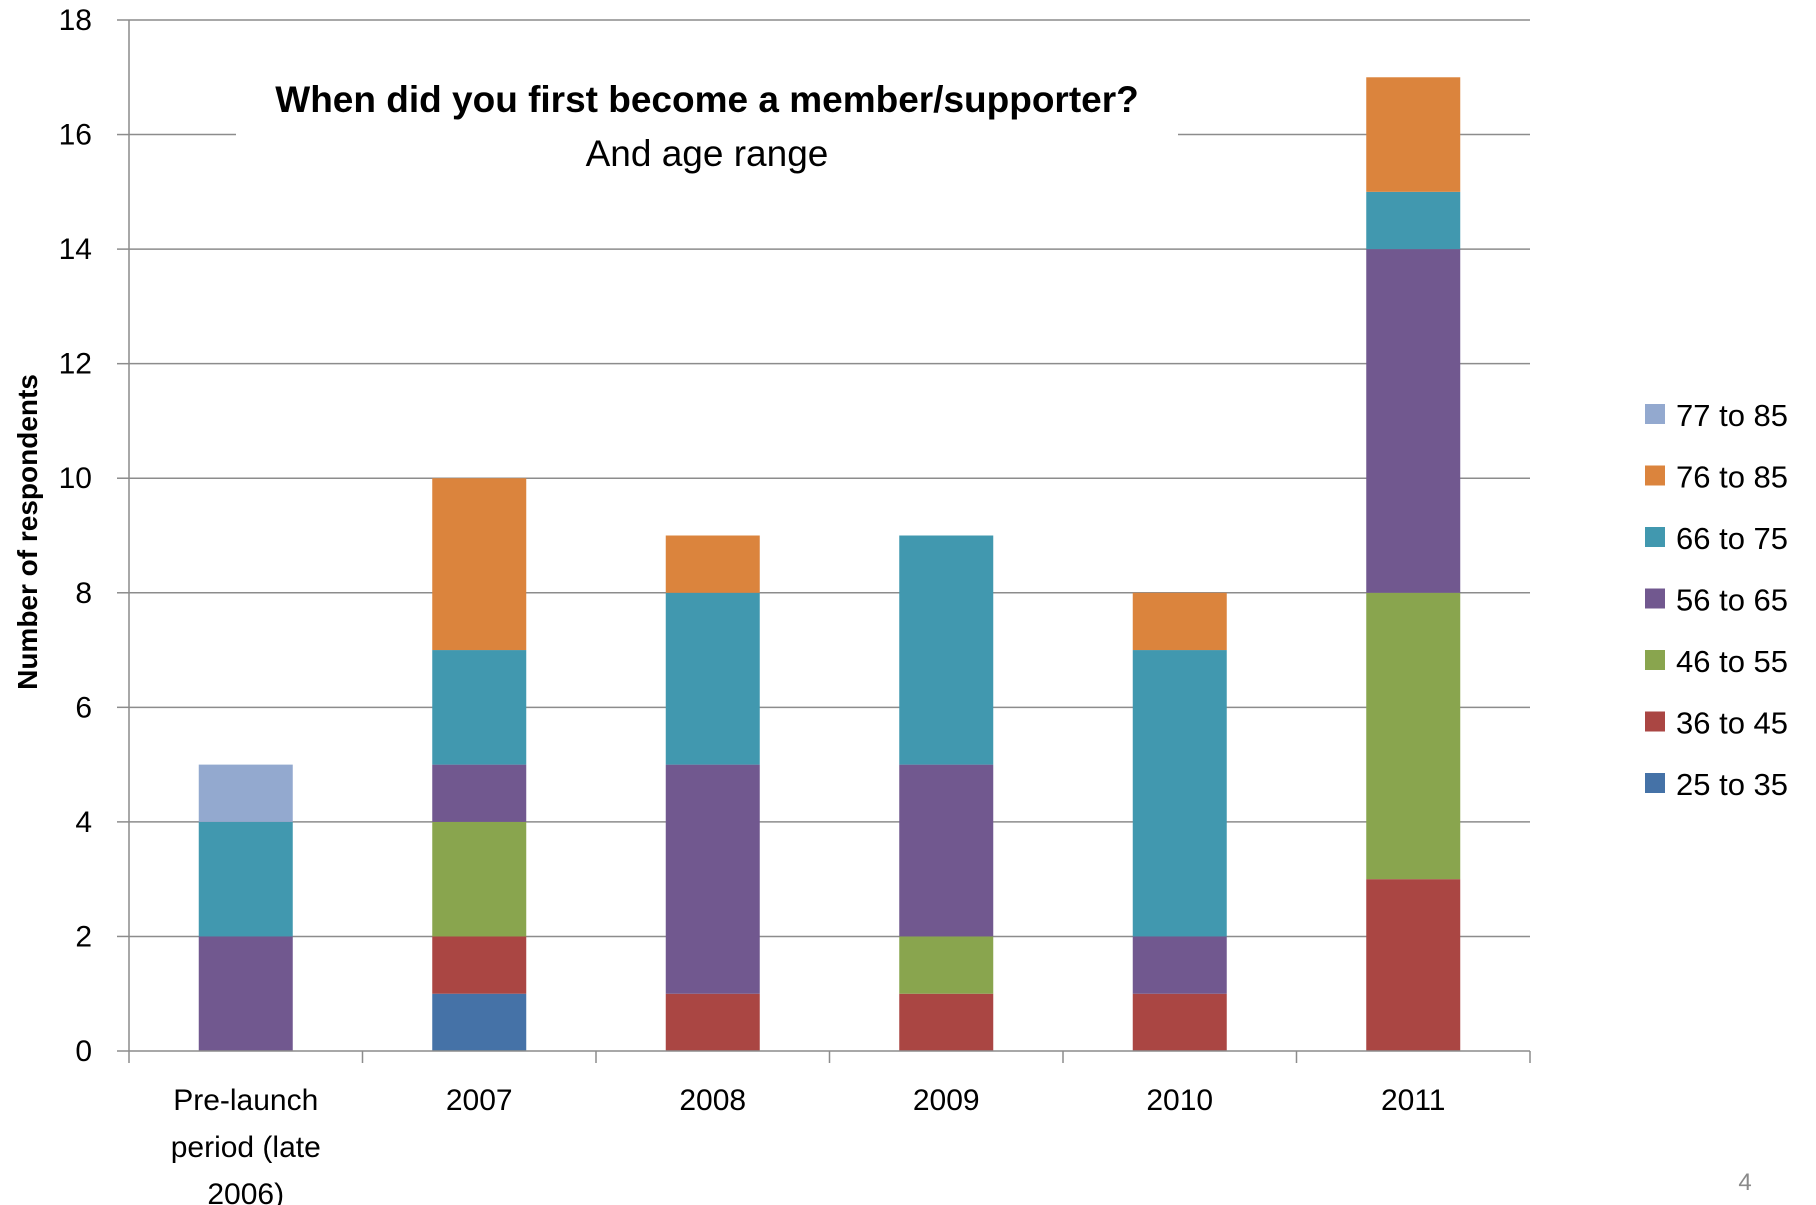  Describe the element at coordinates (707, 153) in the screenshot. I see `chart-subtitle: And age range` at that location.